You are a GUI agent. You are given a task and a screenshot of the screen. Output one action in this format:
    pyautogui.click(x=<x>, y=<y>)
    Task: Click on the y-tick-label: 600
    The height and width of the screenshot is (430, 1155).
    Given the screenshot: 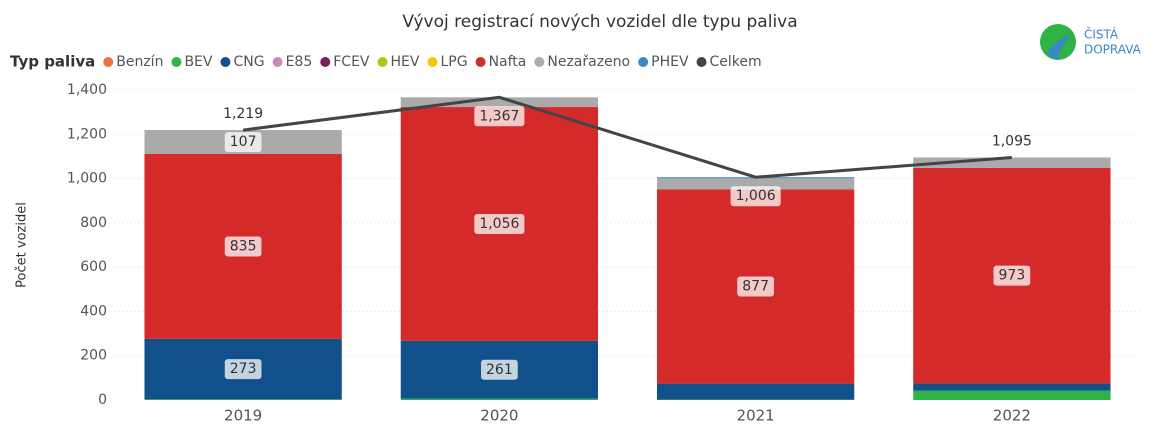 What is the action you would take?
    pyautogui.click(x=93, y=267)
    